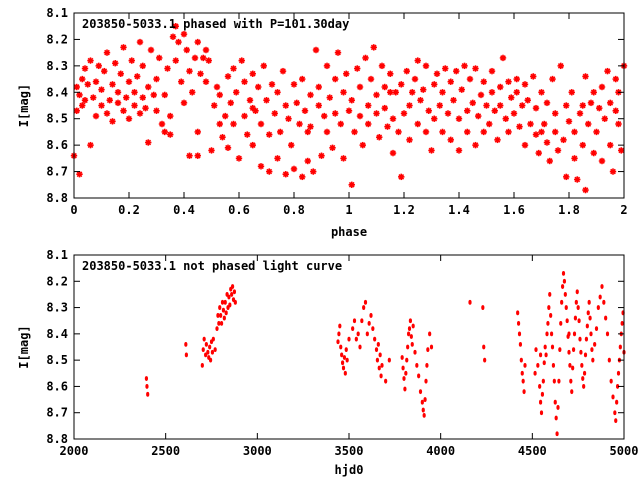 The width and height of the screenshot is (640, 480). Describe the element at coordinates (514, 210) in the screenshot. I see `phased-xtick-label: 1.6` at that location.